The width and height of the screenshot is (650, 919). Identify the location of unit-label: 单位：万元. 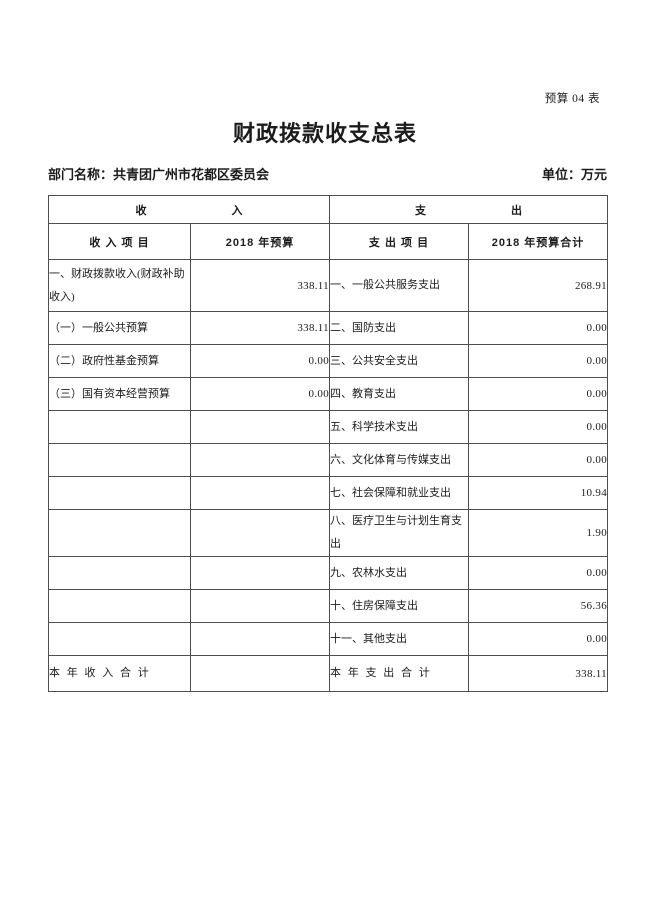
(574, 174).